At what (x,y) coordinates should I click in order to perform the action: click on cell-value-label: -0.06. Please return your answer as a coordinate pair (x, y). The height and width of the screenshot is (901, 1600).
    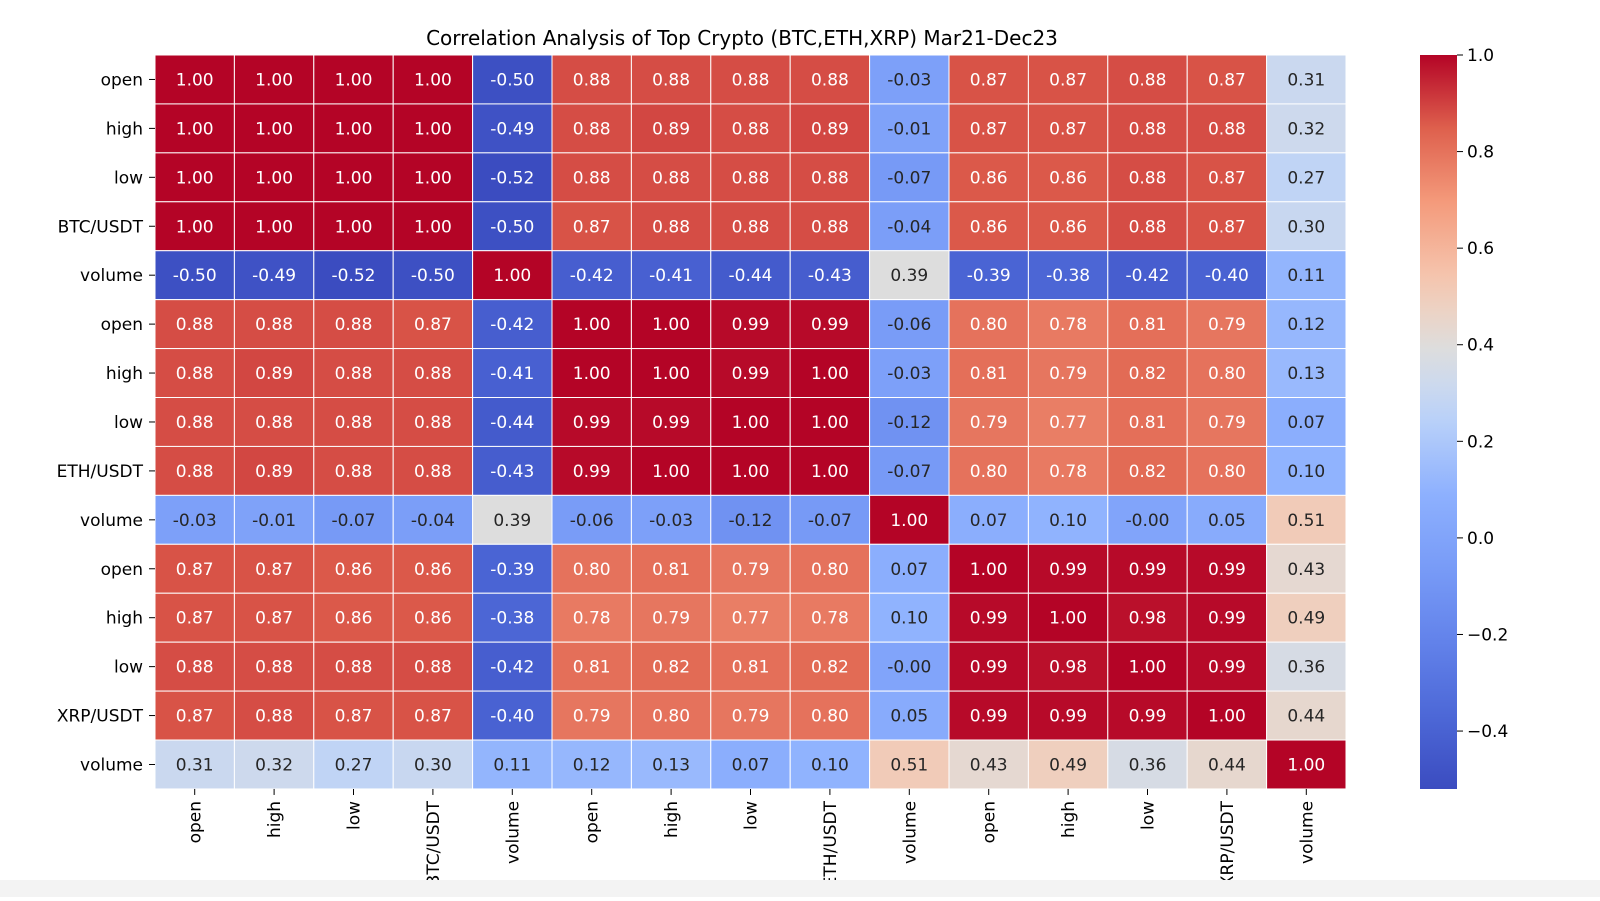
    Looking at the image, I should click on (592, 521).